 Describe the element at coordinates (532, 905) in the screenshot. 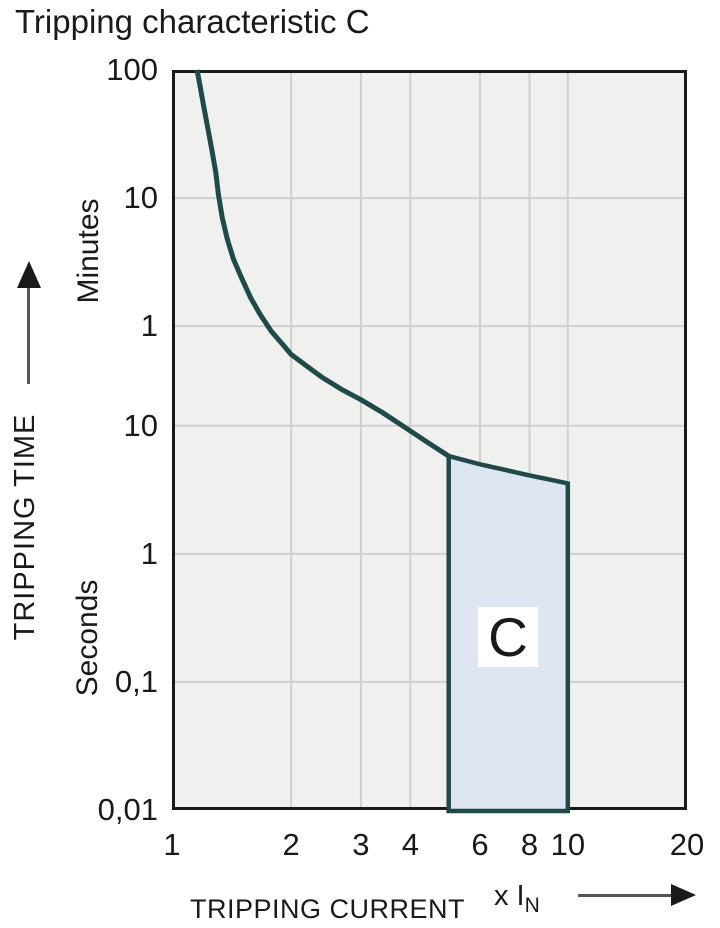

I see `x-axis-multiplier-subscript: N` at that location.